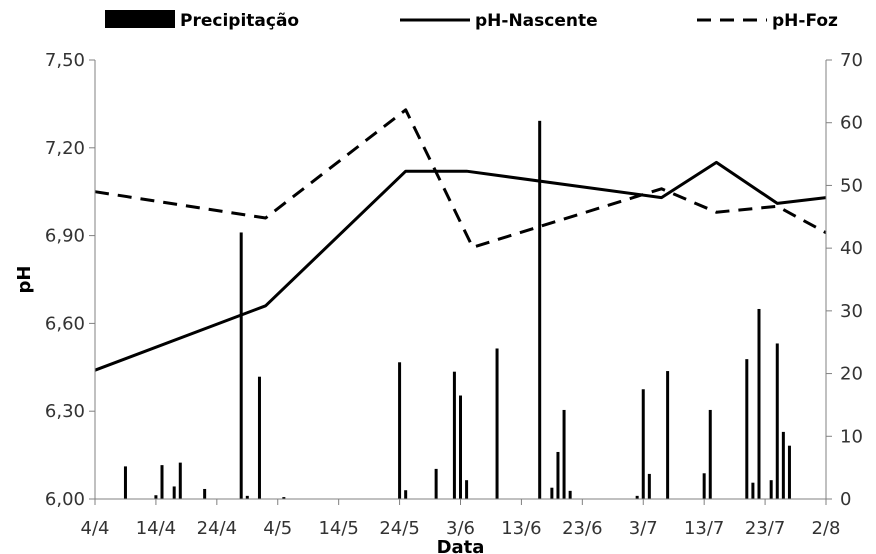 Image resolution: width=876 pixels, height=554 pixels. Describe the element at coordinates (536, 21) in the screenshot. I see `legend-label: pH-Nascente` at that location.